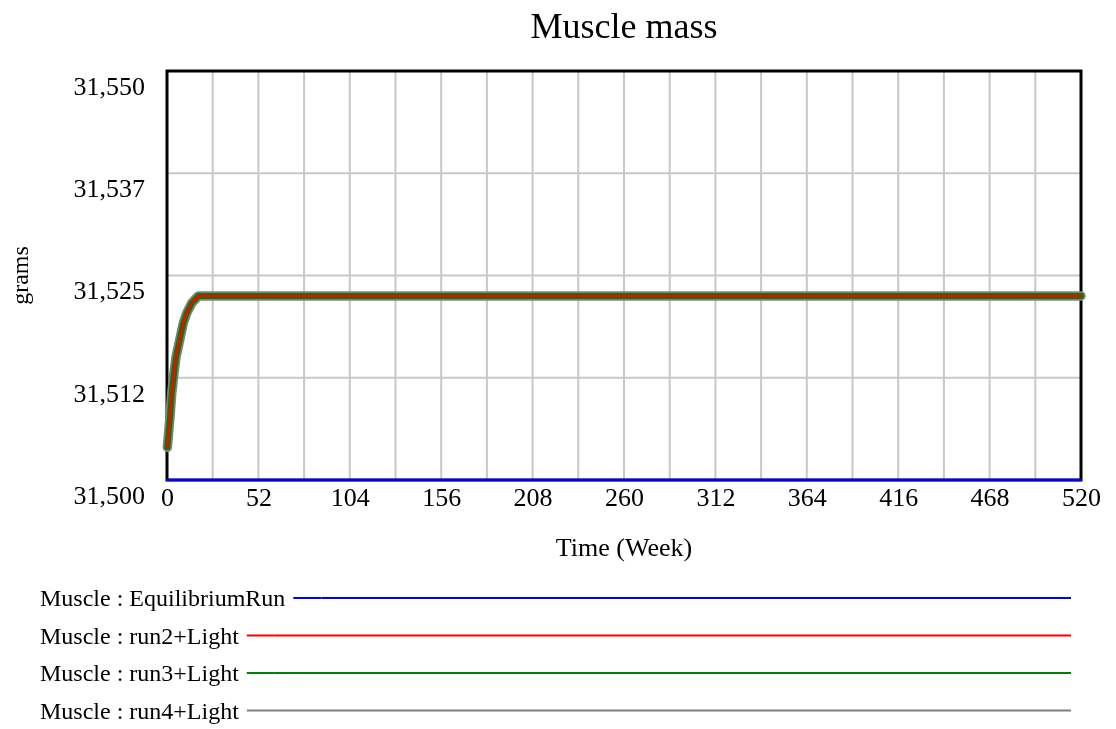  What do you see at coordinates (716, 498) in the screenshot?
I see `x-tick-label: 312` at bounding box center [716, 498].